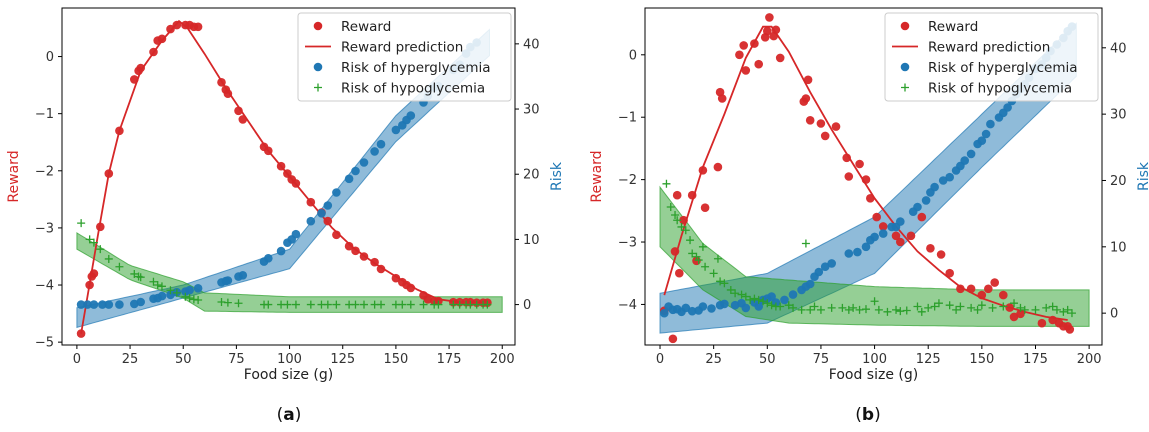 The height and width of the screenshot is (432, 1149). Describe the element at coordinates (44, 343) in the screenshot. I see `left-tick-label: −5` at that location.